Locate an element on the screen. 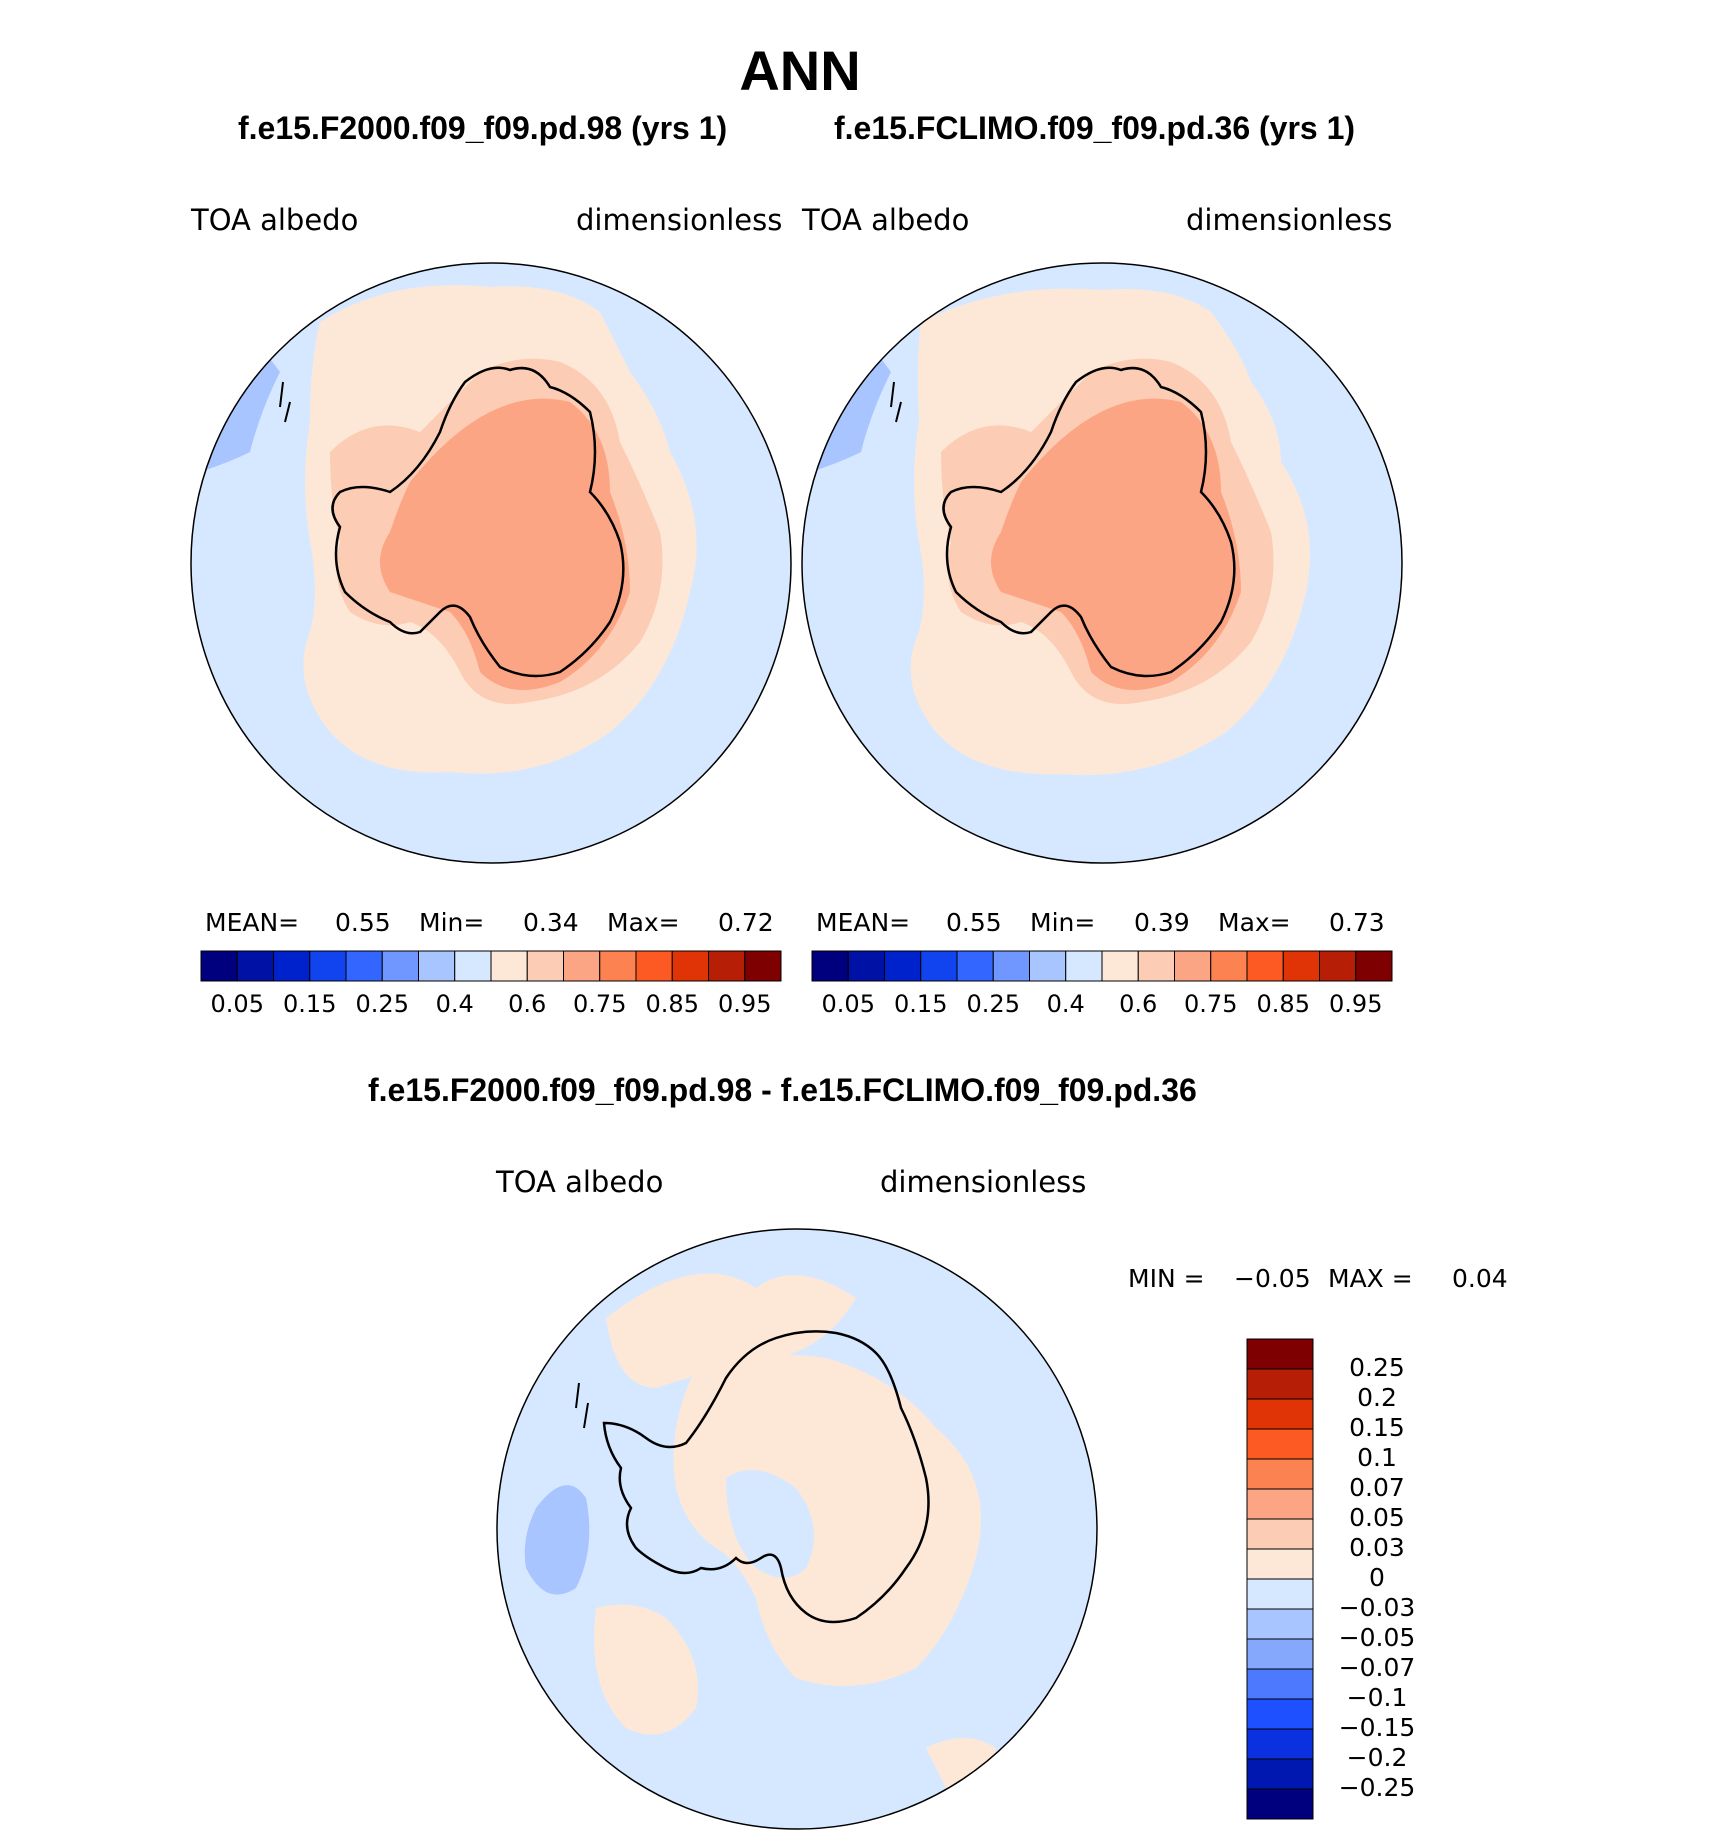 The image size is (1710, 1837). left-mean-value: 0.55 is located at coordinates (363, 922).